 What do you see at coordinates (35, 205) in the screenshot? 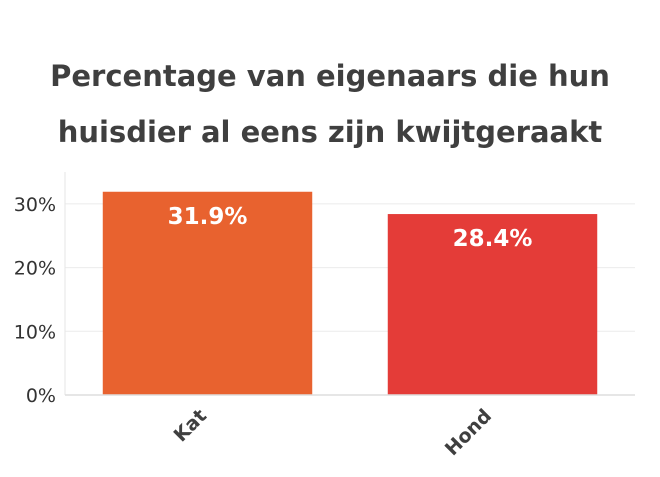
I see `y-tick-label: 30%` at bounding box center [35, 205].